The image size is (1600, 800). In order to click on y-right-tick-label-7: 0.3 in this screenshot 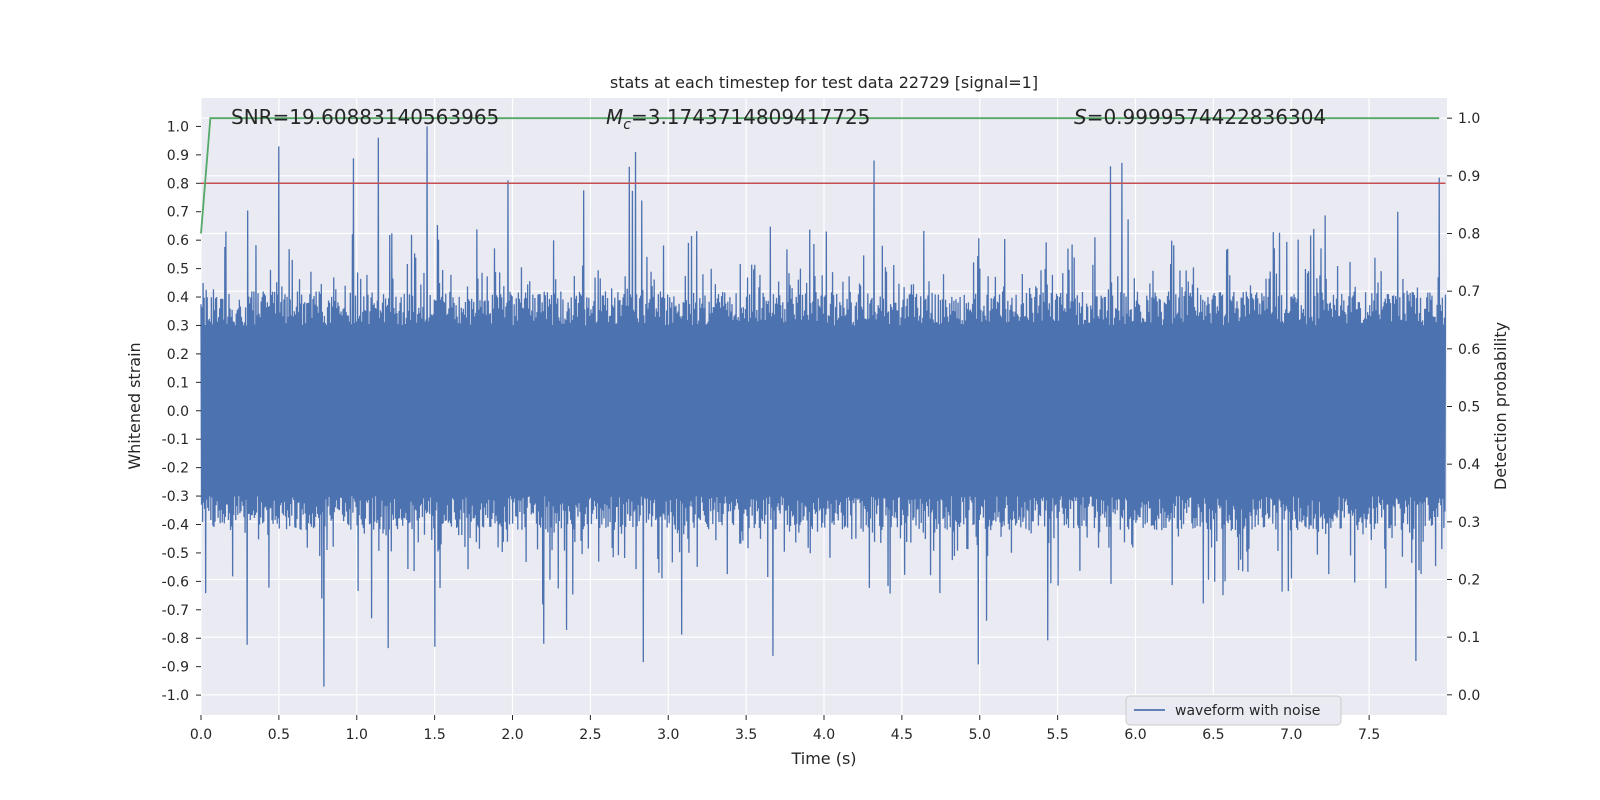, I will do `click(1469, 523)`.